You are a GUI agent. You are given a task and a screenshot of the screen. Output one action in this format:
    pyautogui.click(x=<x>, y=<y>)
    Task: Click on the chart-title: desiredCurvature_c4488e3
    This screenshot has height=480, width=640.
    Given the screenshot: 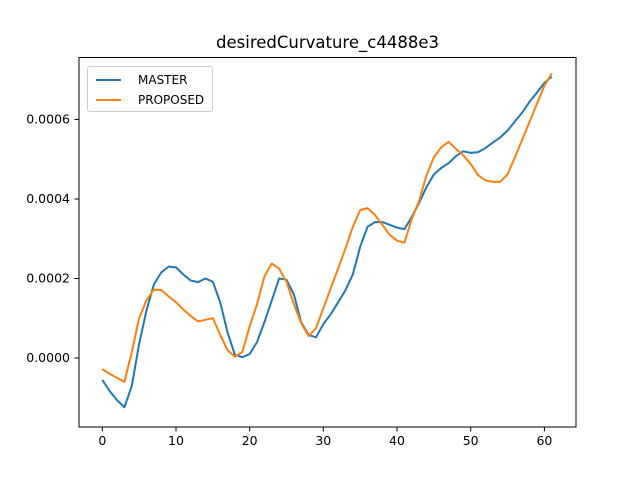 What is the action you would take?
    pyautogui.click(x=327, y=42)
    